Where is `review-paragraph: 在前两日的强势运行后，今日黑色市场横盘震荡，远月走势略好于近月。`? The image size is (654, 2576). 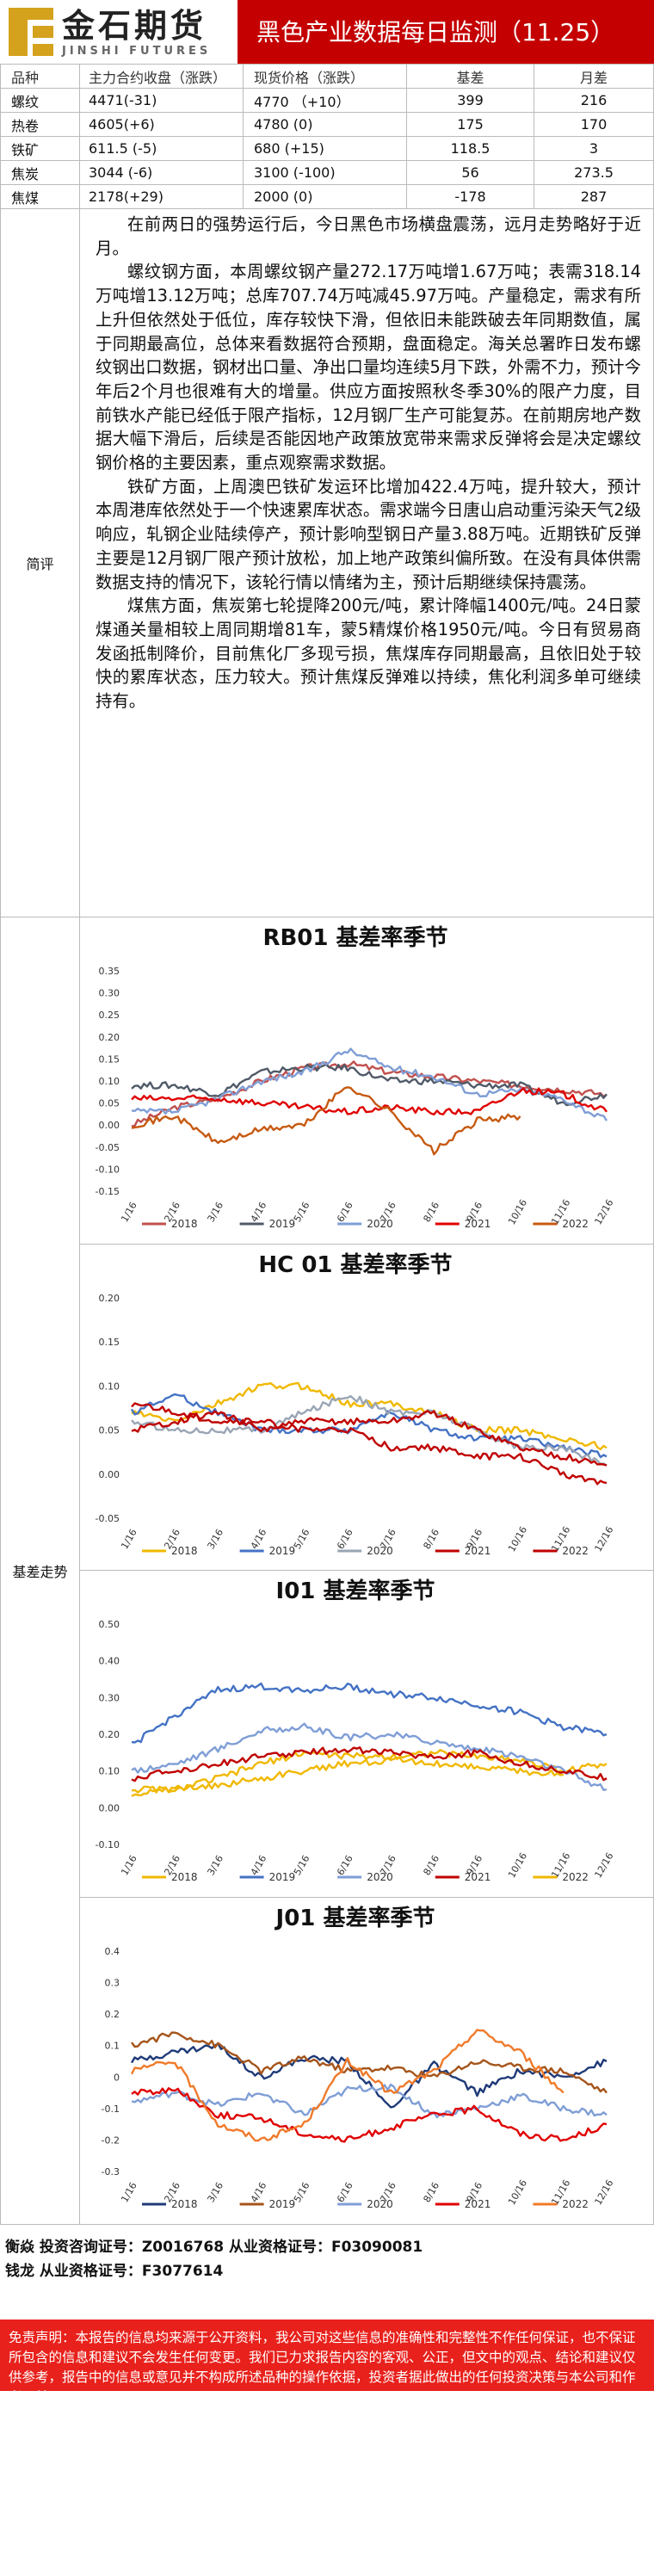 review-paragraph: 在前两日的强势运行后，今日黑色市场横盘震荡，远月走势略好于近月。 is located at coordinates (368, 236).